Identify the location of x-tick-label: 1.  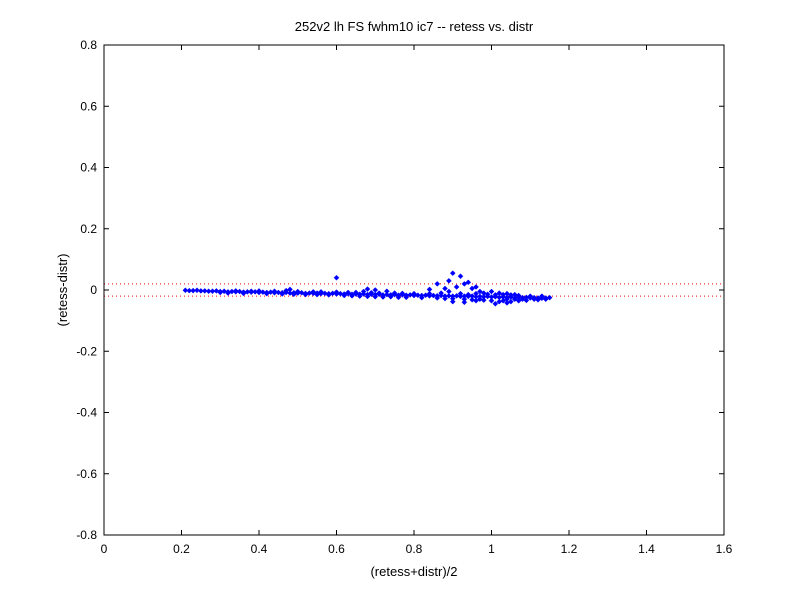
(491, 549).